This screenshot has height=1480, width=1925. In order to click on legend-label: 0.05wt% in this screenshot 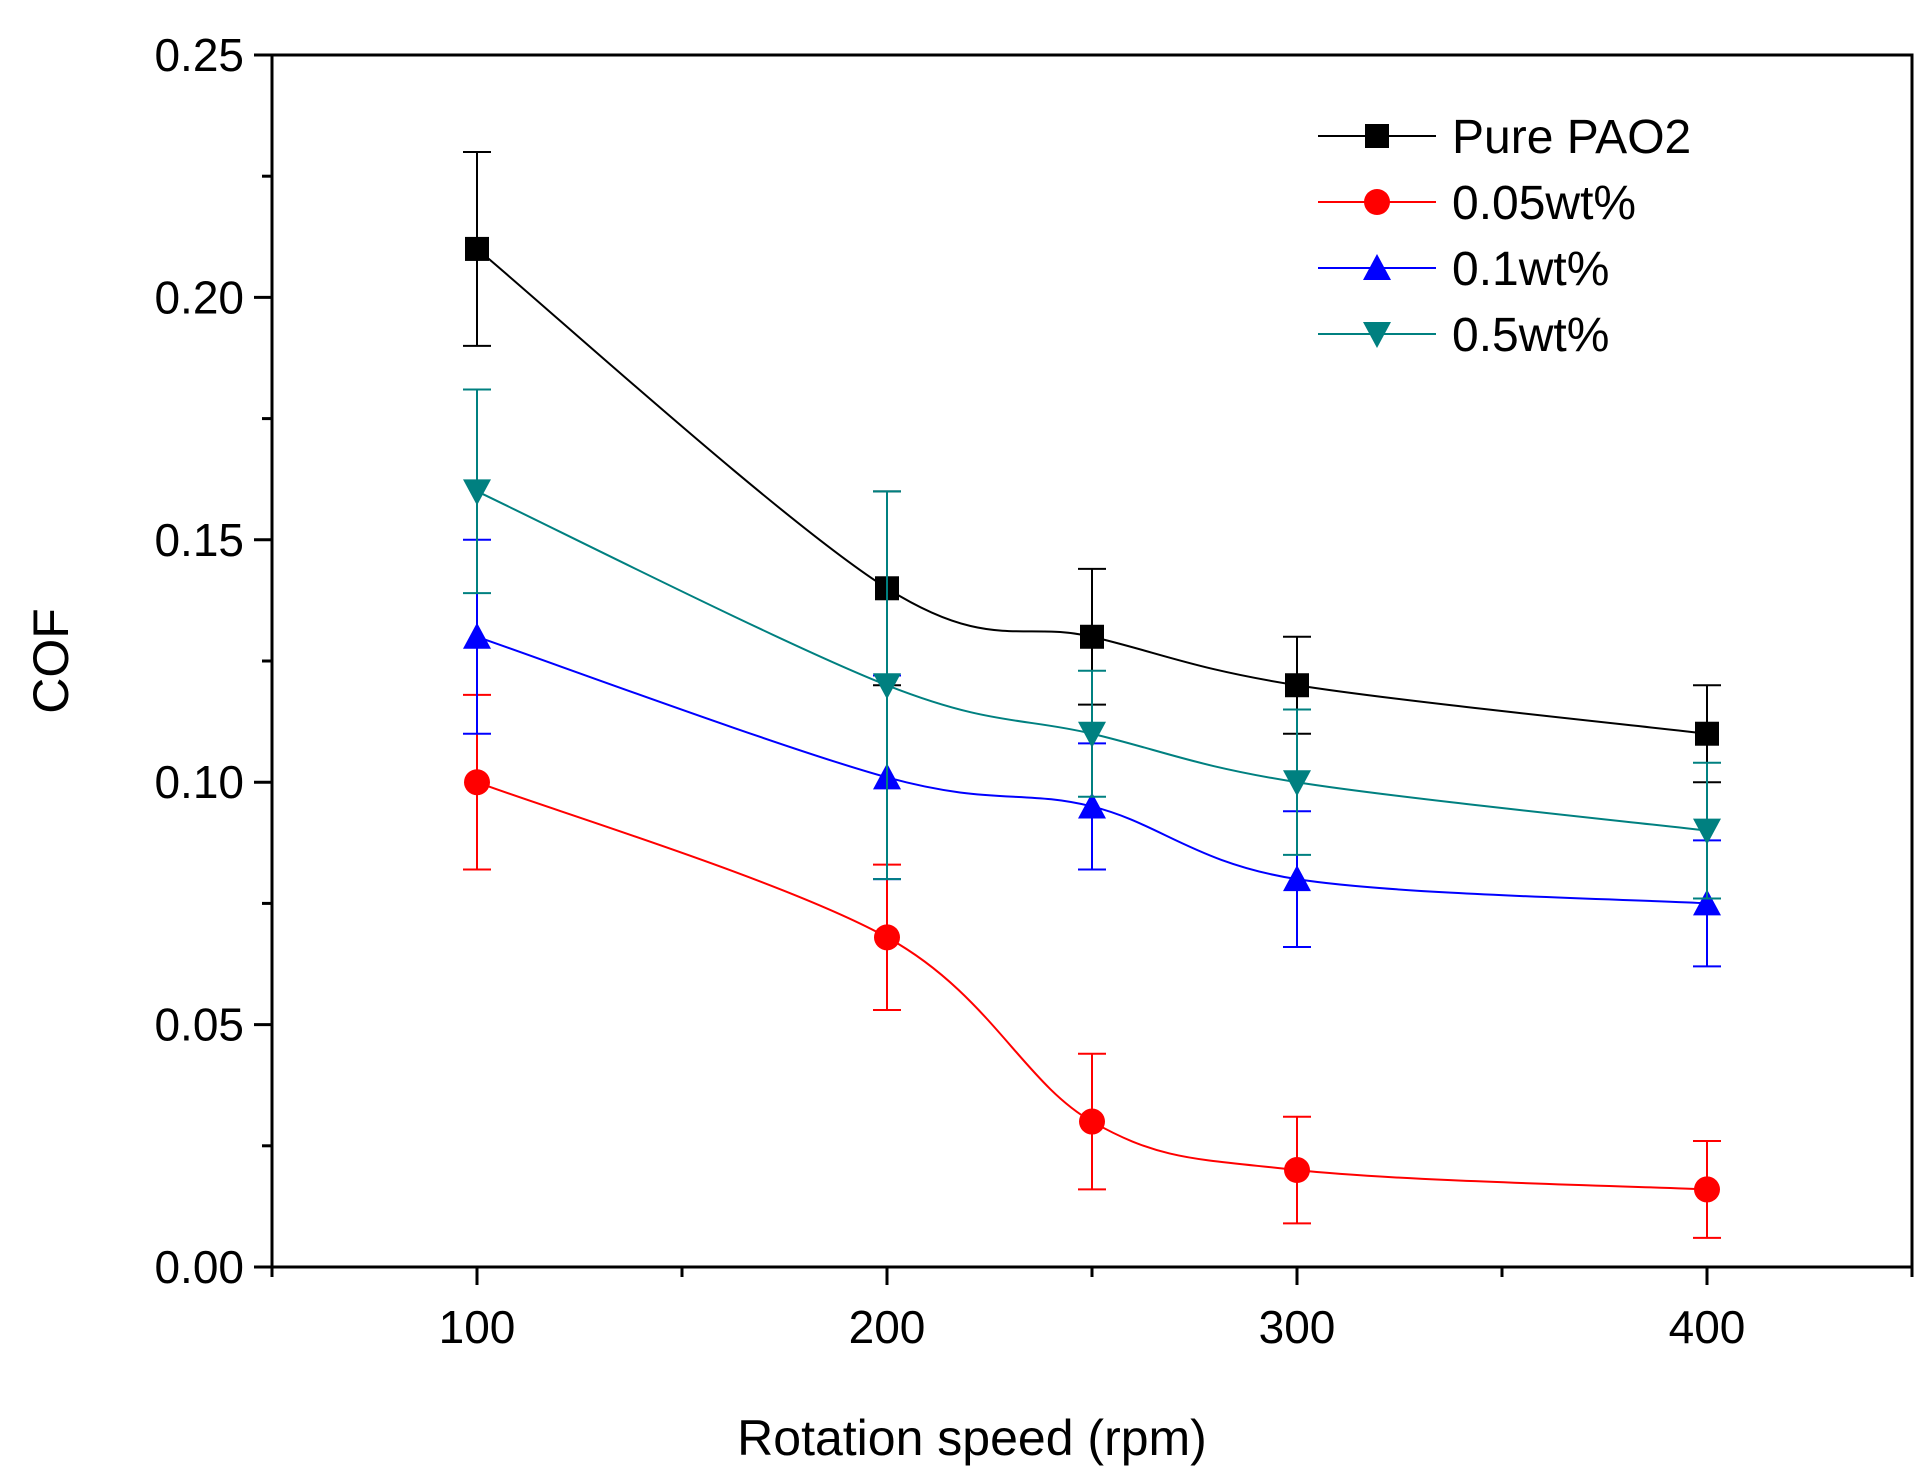, I will do `click(1544, 203)`.